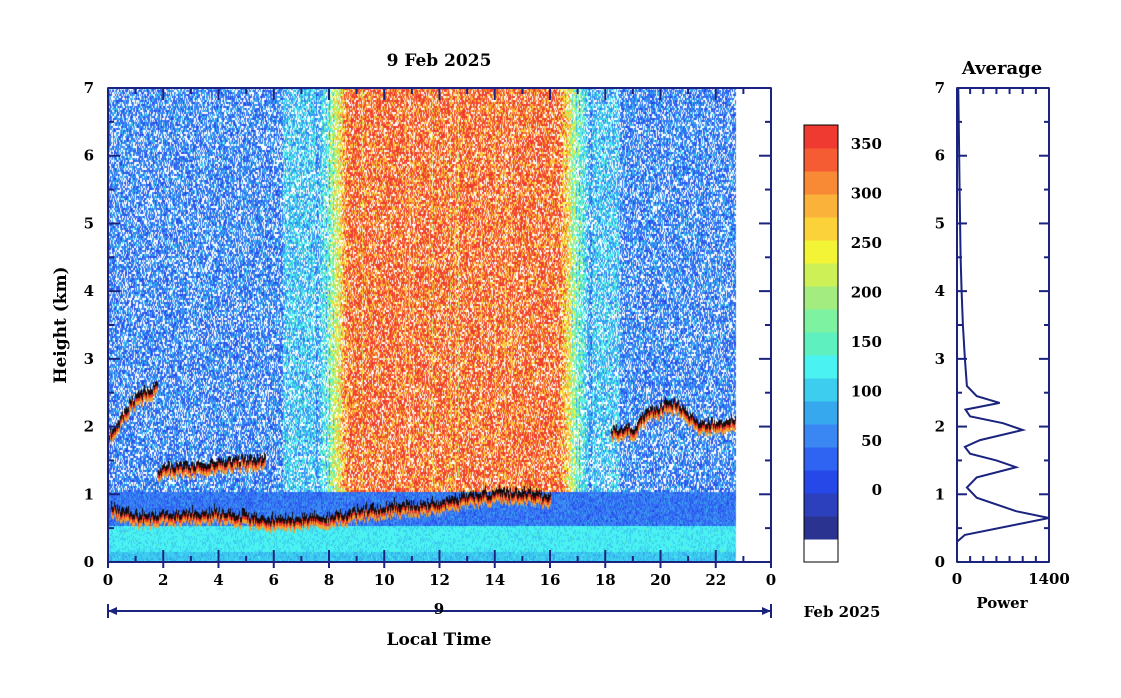 This screenshot has width=1121, height=698. Describe the element at coordinates (89, 223) in the screenshot. I see `main-y-tick-label: 5` at that location.